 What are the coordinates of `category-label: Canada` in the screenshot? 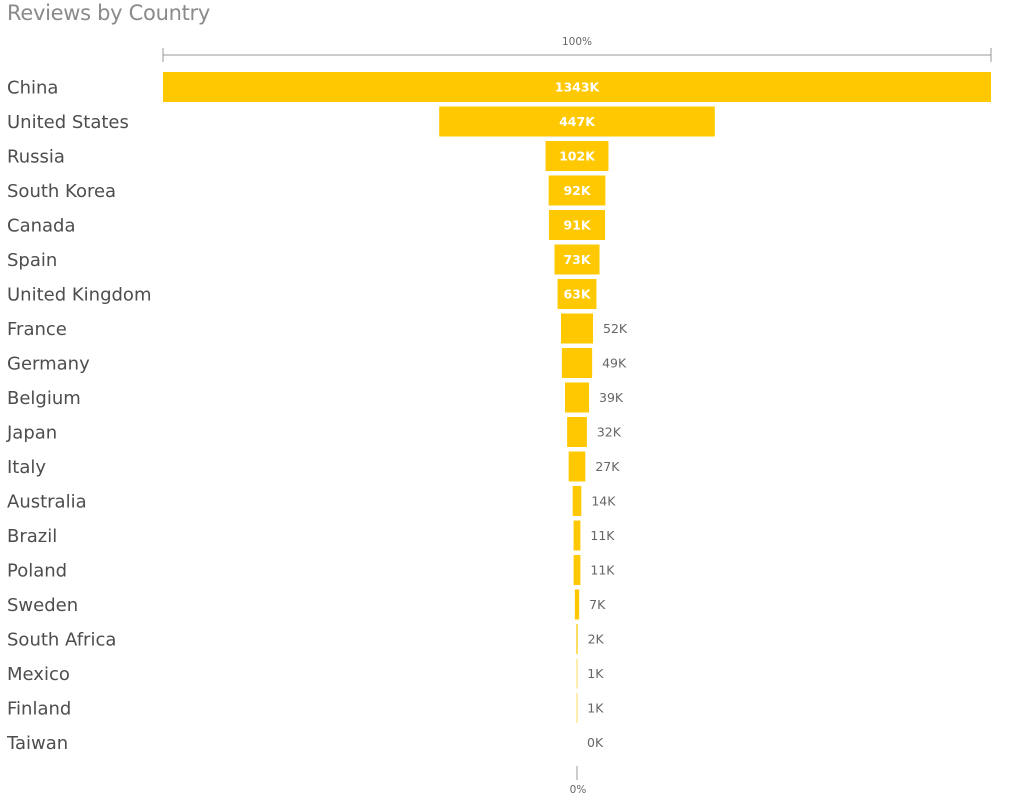 It's located at (41, 226).